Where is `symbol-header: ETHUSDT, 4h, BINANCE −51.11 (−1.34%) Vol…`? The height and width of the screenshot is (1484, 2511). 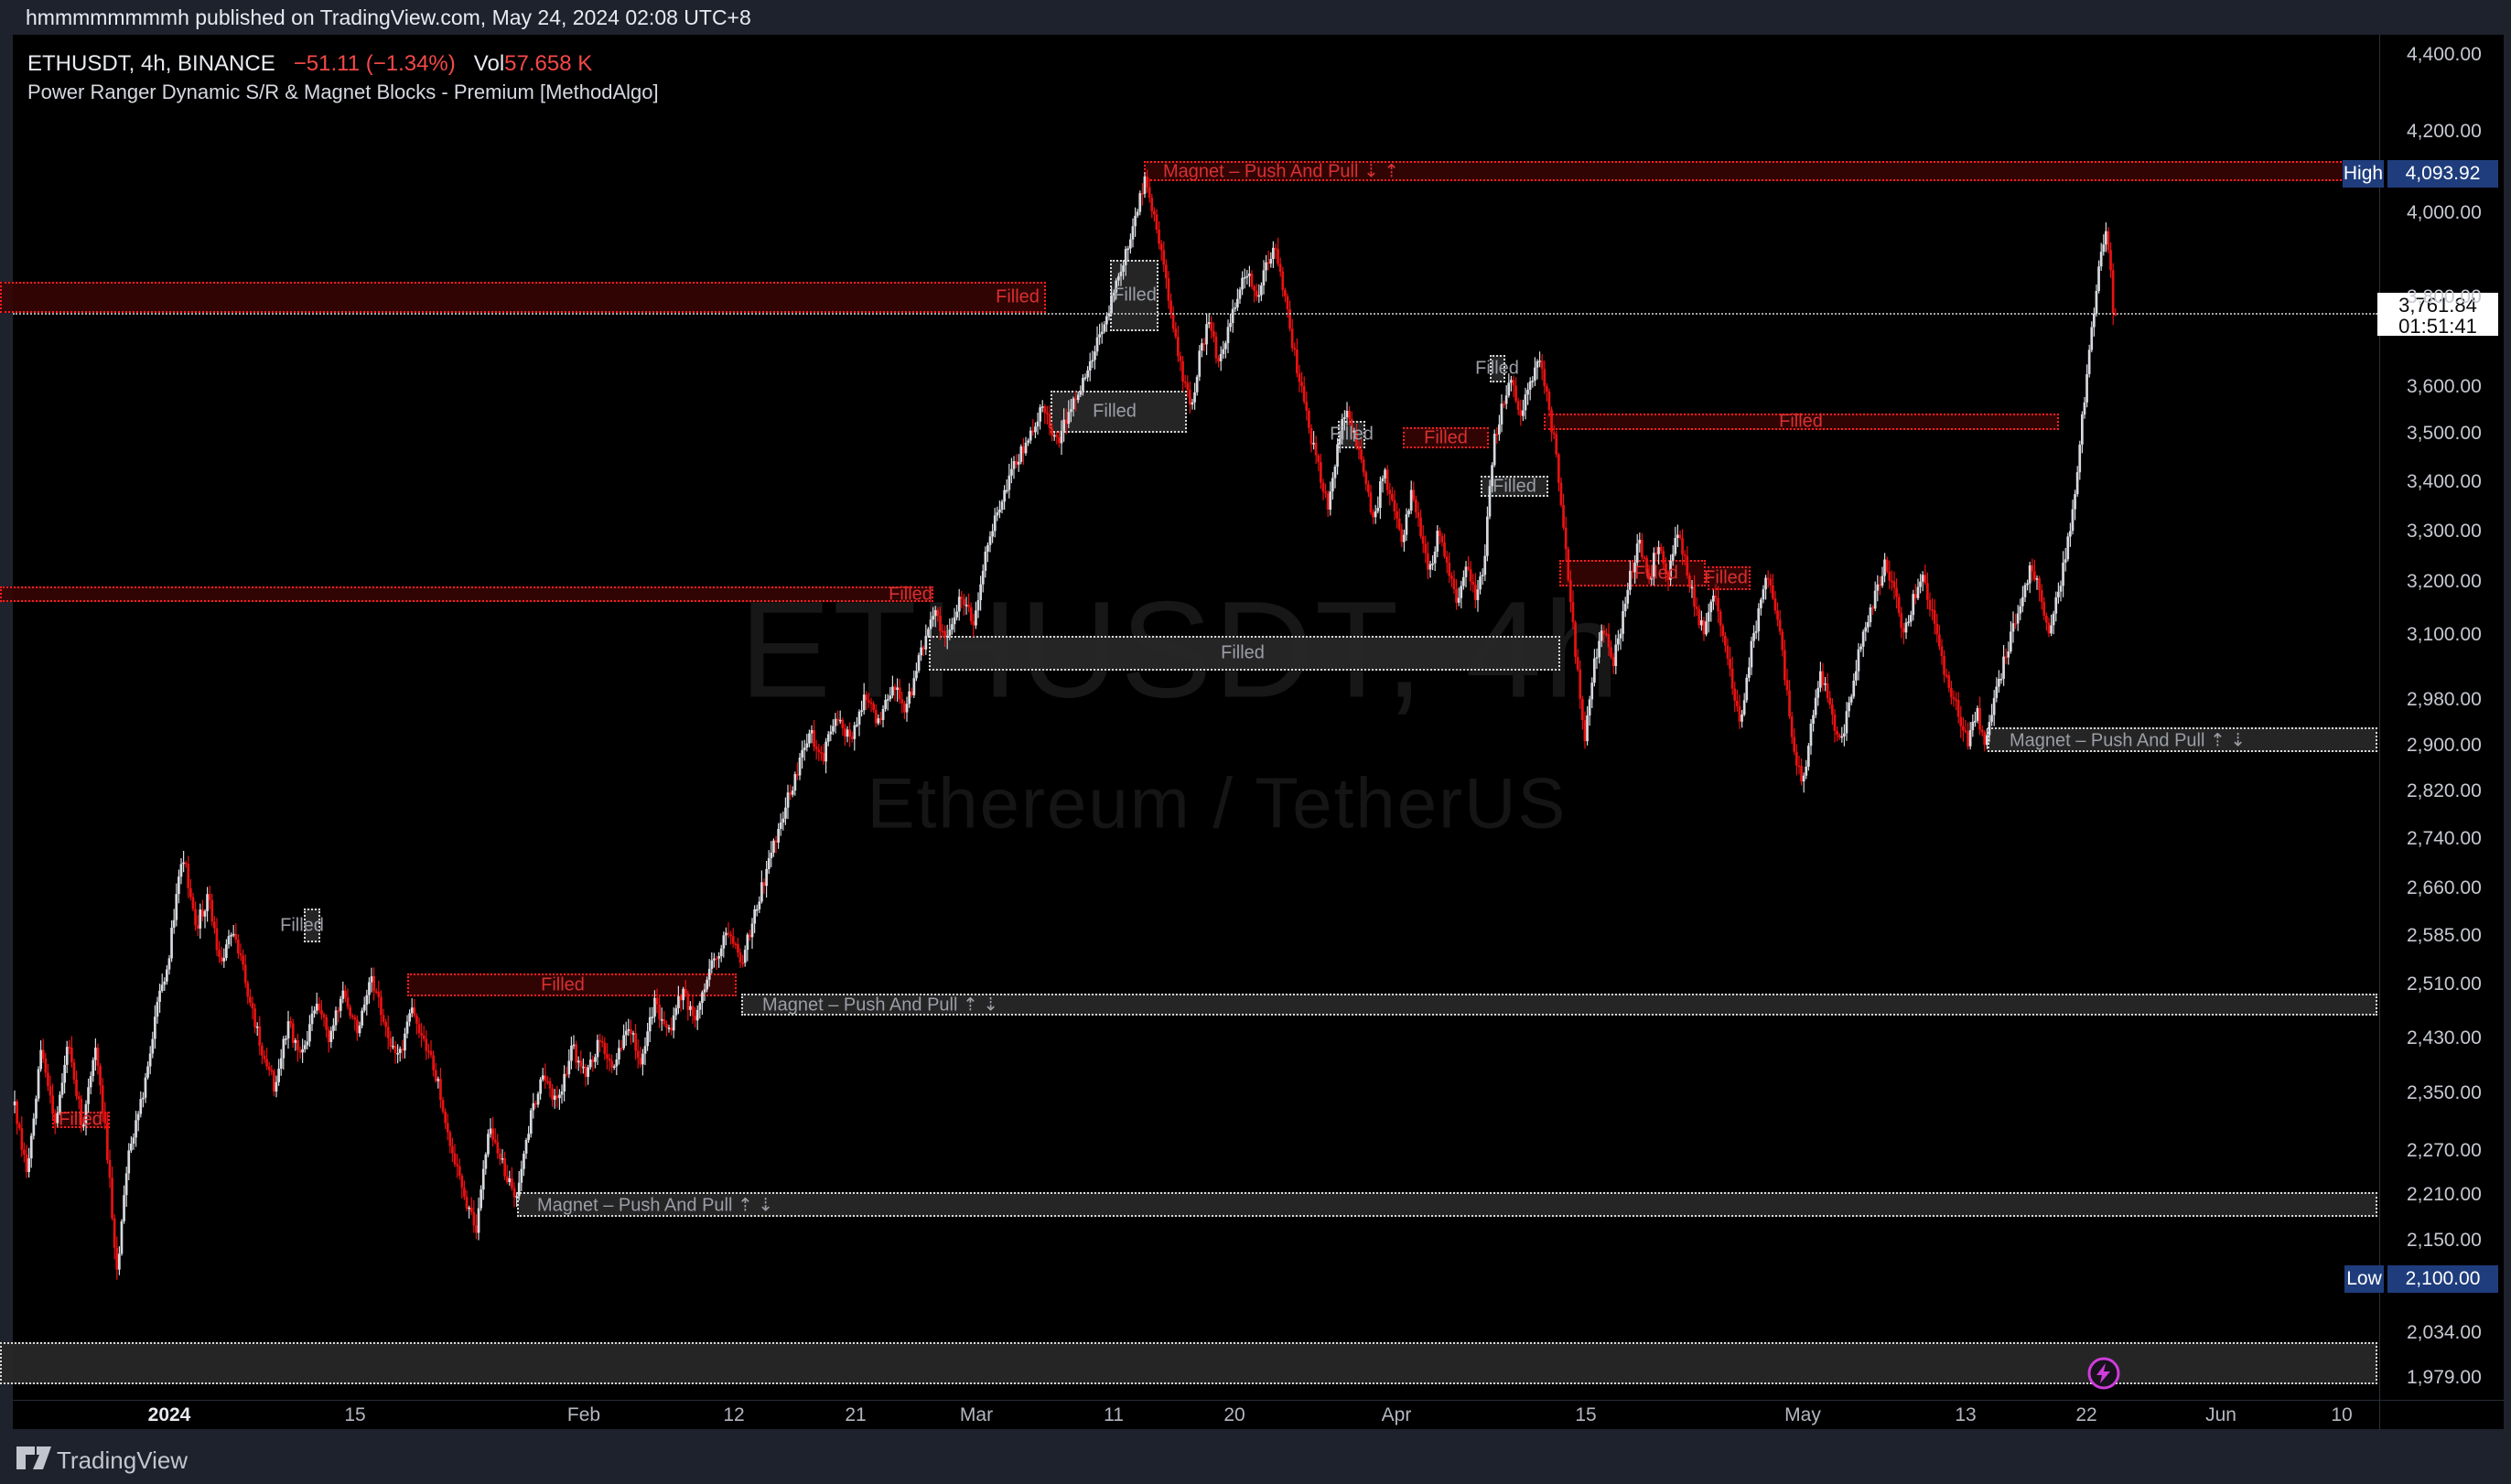 symbol-header: ETHUSDT, 4h, BINANCE −51.11 (−1.34%) Vol… is located at coordinates (309, 64).